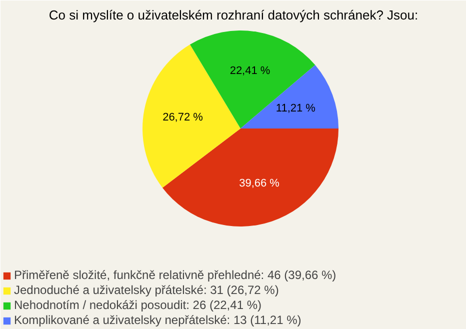 The width and height of the screenshot is (466, 329). What do you see at coordinates (158, 320) in the screenshot?
I see `legend-label: Komplikované a uživatelsky nepřátelské: 13 (11,21 %)` at bounding box center [158, 320].